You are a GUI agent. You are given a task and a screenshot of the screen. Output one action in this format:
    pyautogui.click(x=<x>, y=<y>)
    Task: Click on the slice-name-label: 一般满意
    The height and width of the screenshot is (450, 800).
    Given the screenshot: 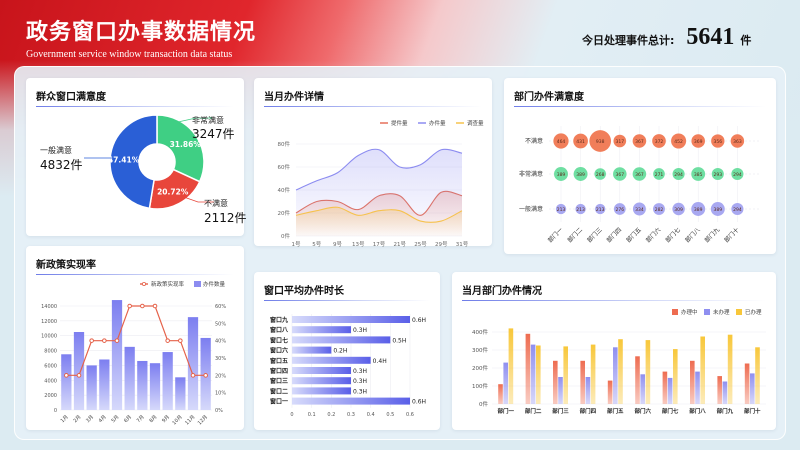 What is the action you would take?
    pyautogui.click(x=56, y=150)
    